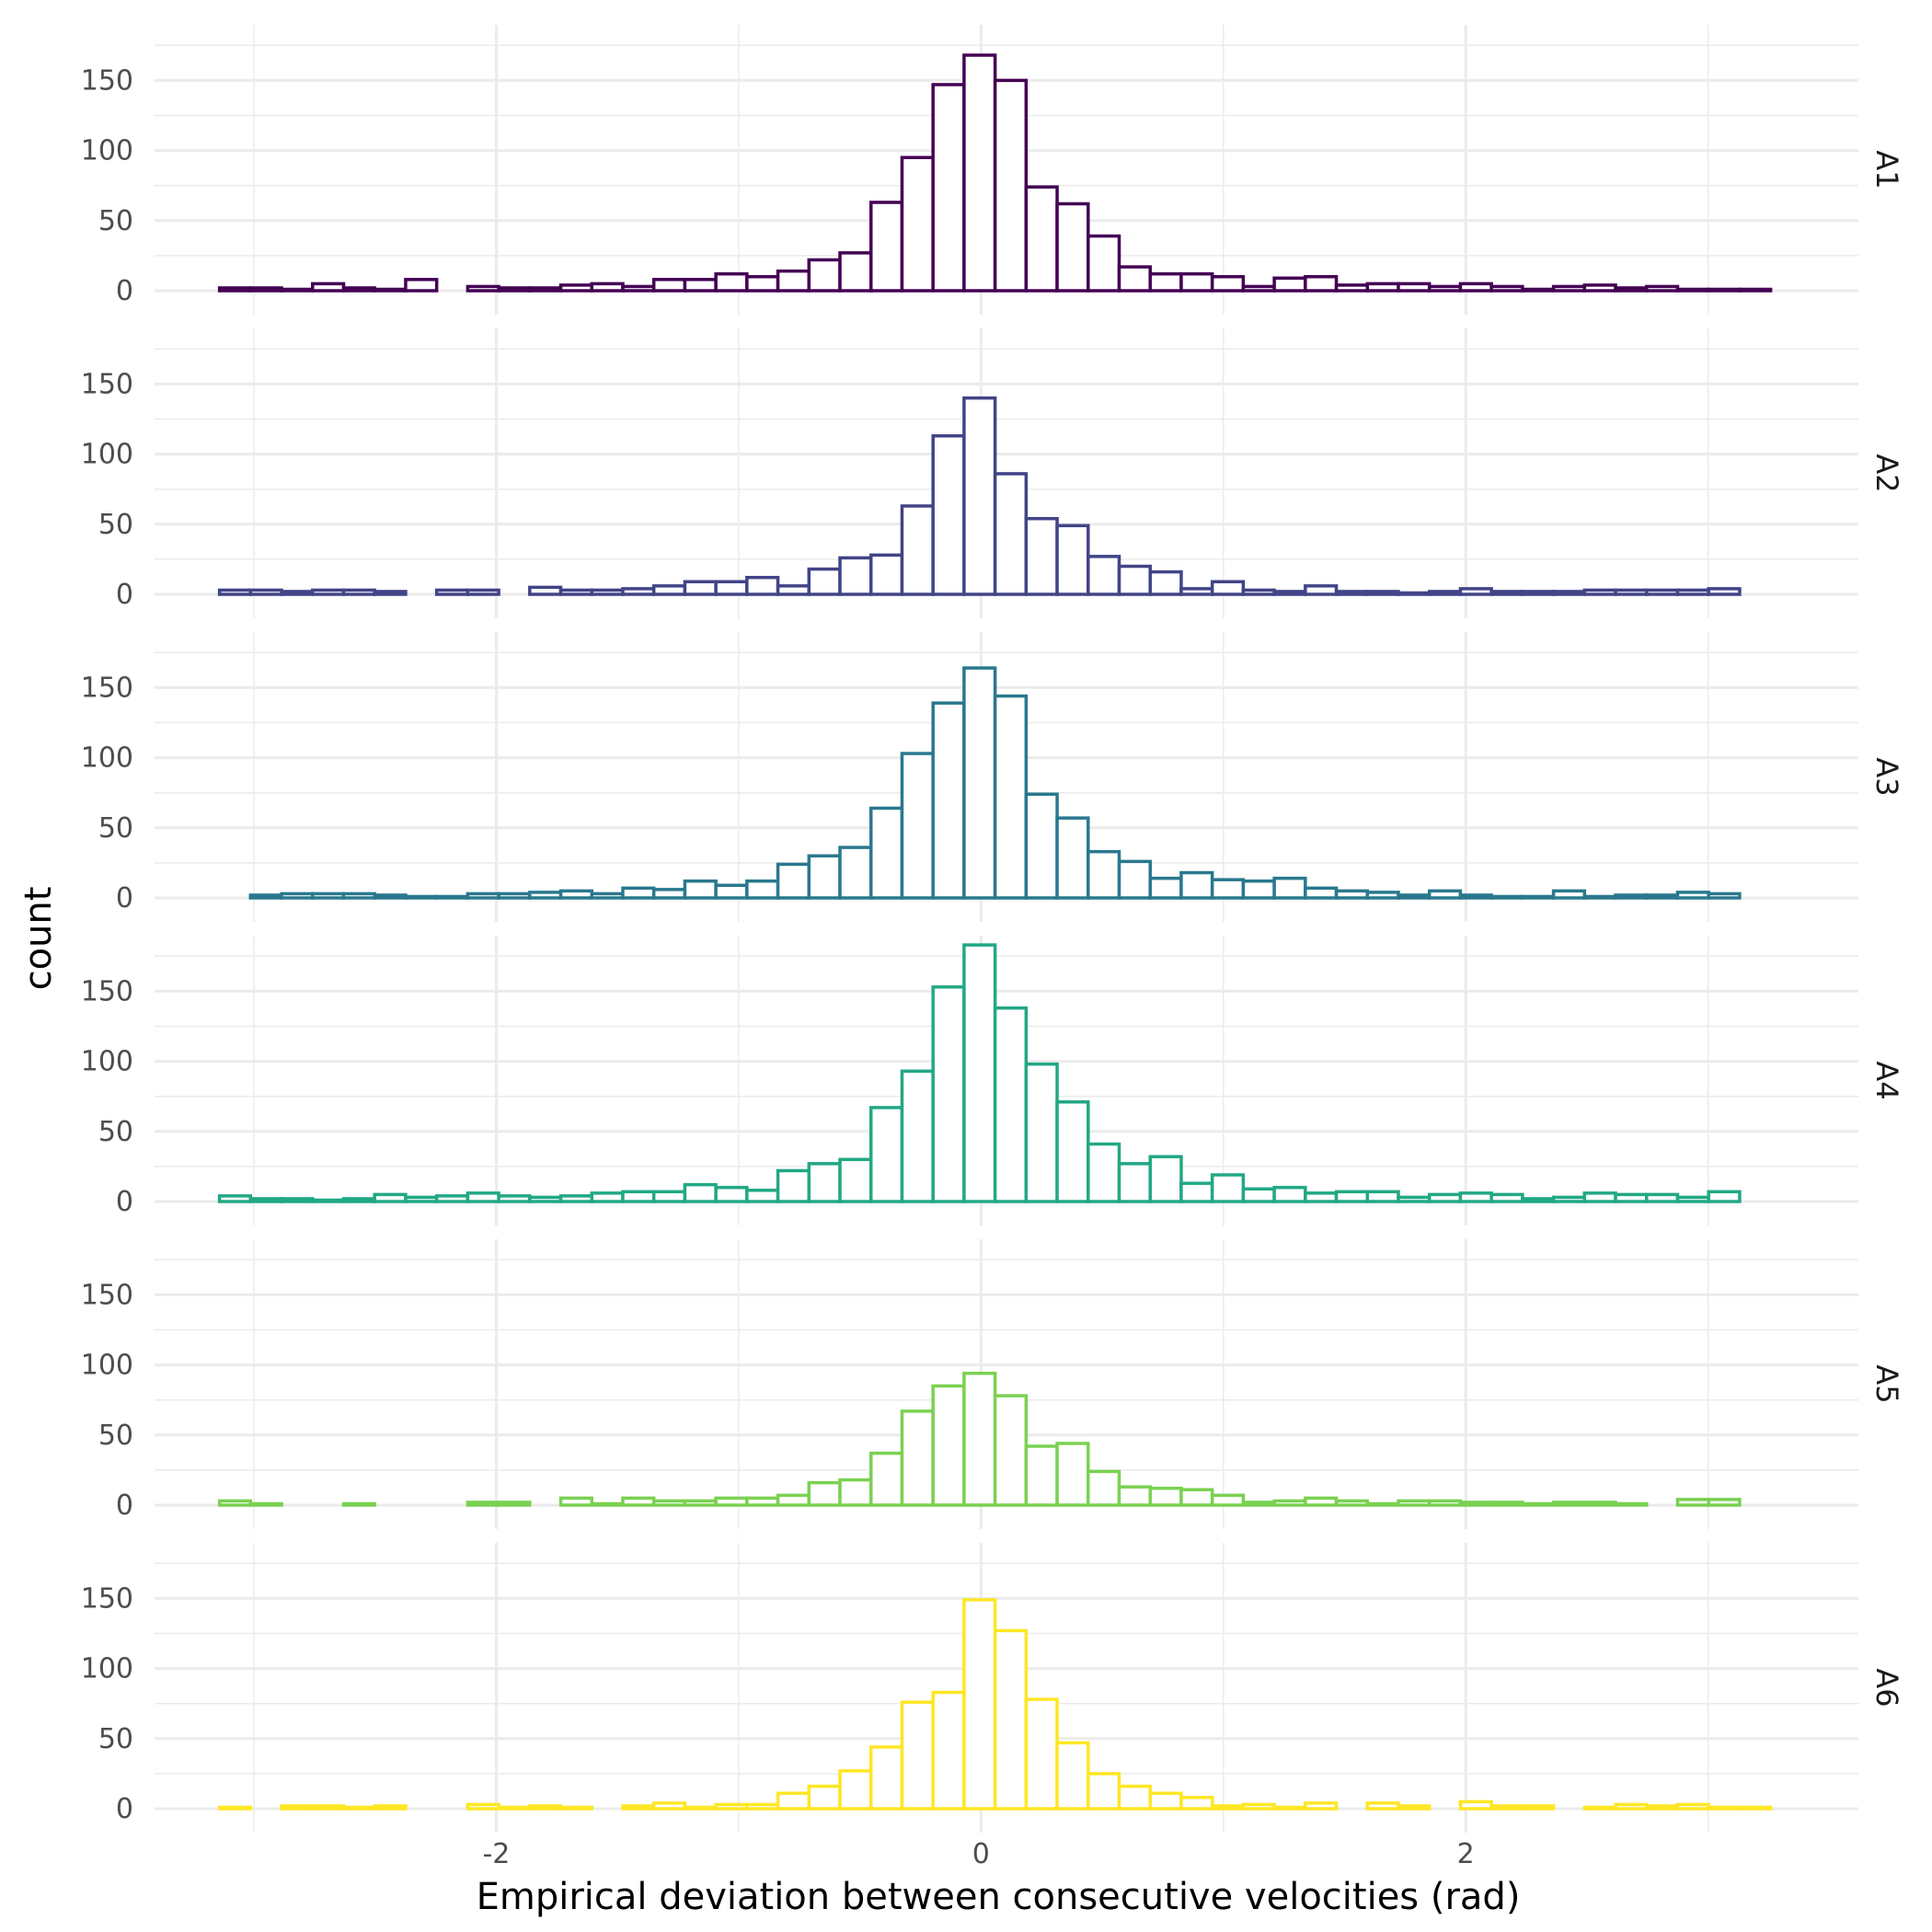 This screenshot has width=1932, height=1932. Describe the element at coordinates (107, 1598) in the screenshot. I see `y-tick-label: 150` at that location.